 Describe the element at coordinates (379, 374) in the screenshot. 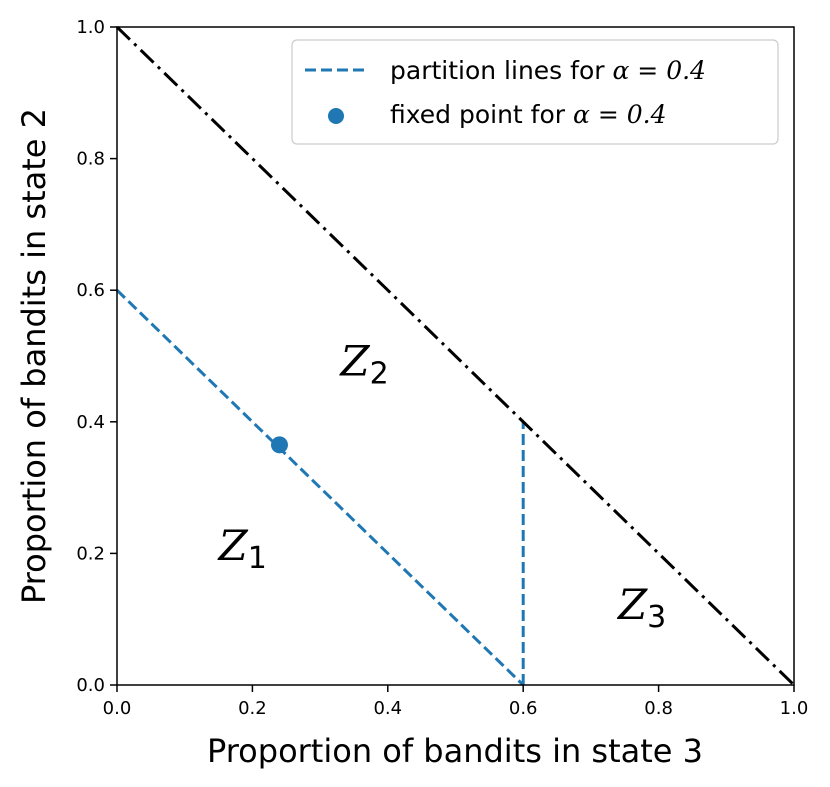

I see `region-label-subscript: 2` at that location.